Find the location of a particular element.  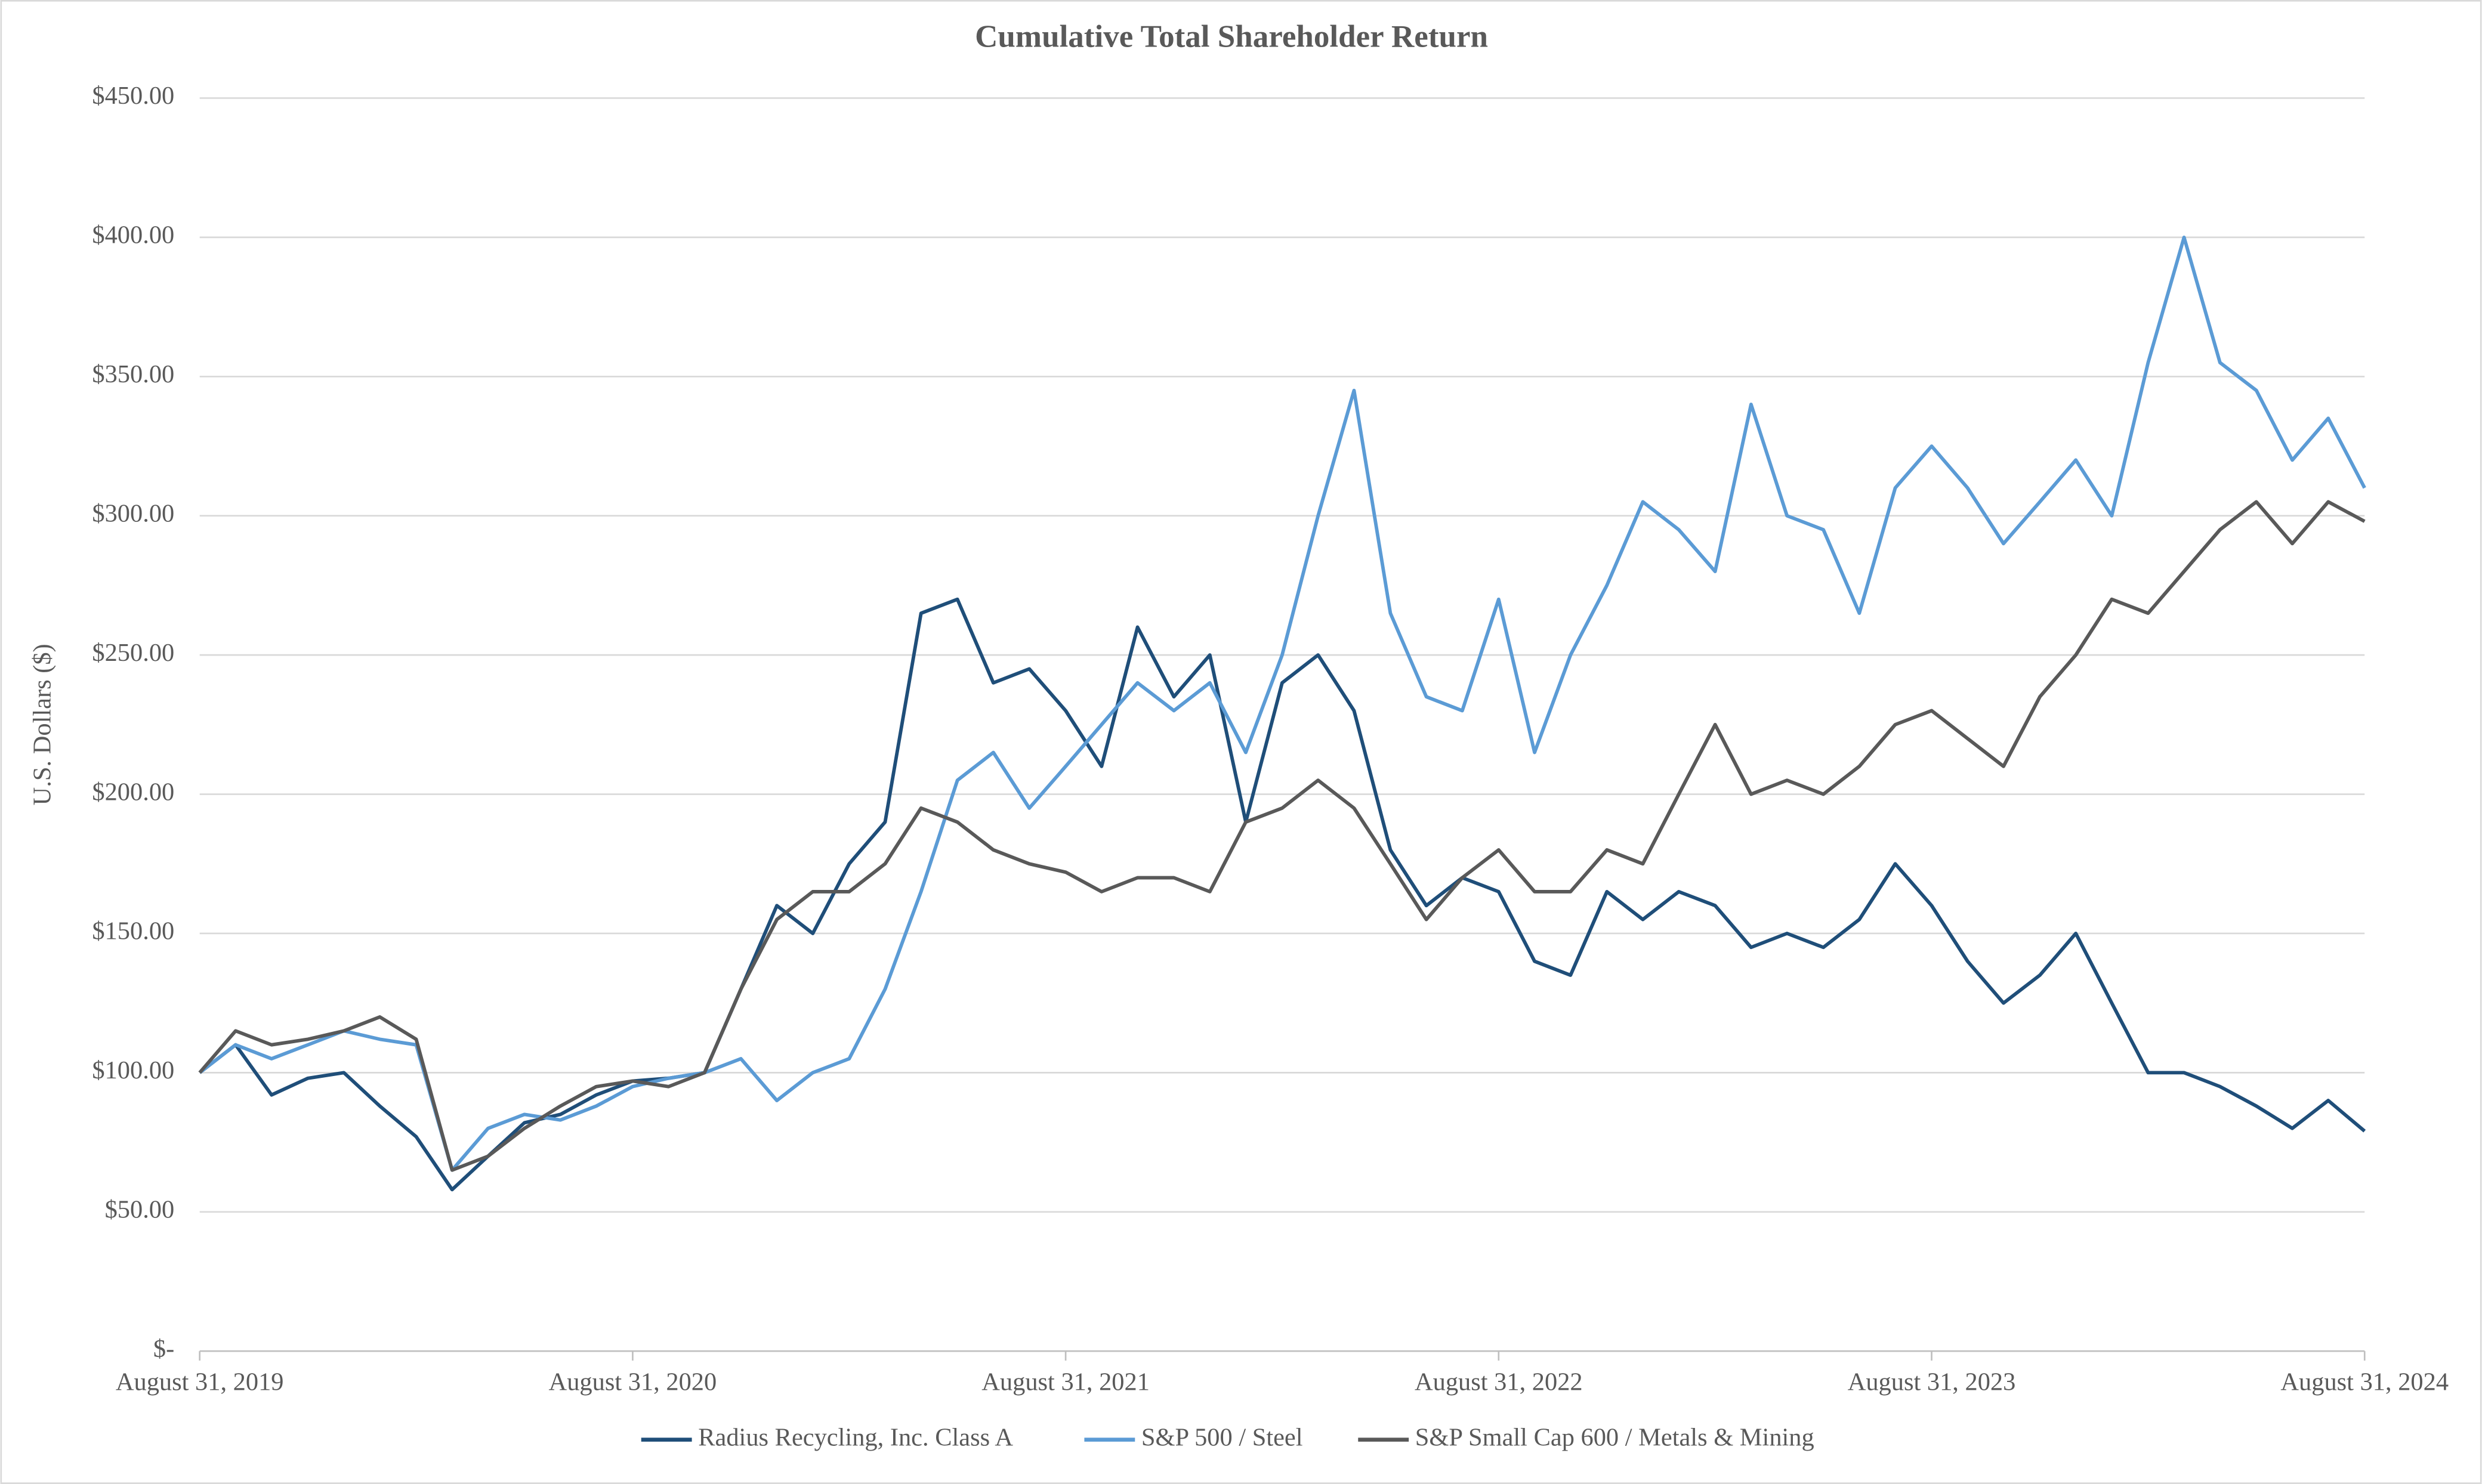

y-tick-label: $200.00 is located at coordinates (133, 792).